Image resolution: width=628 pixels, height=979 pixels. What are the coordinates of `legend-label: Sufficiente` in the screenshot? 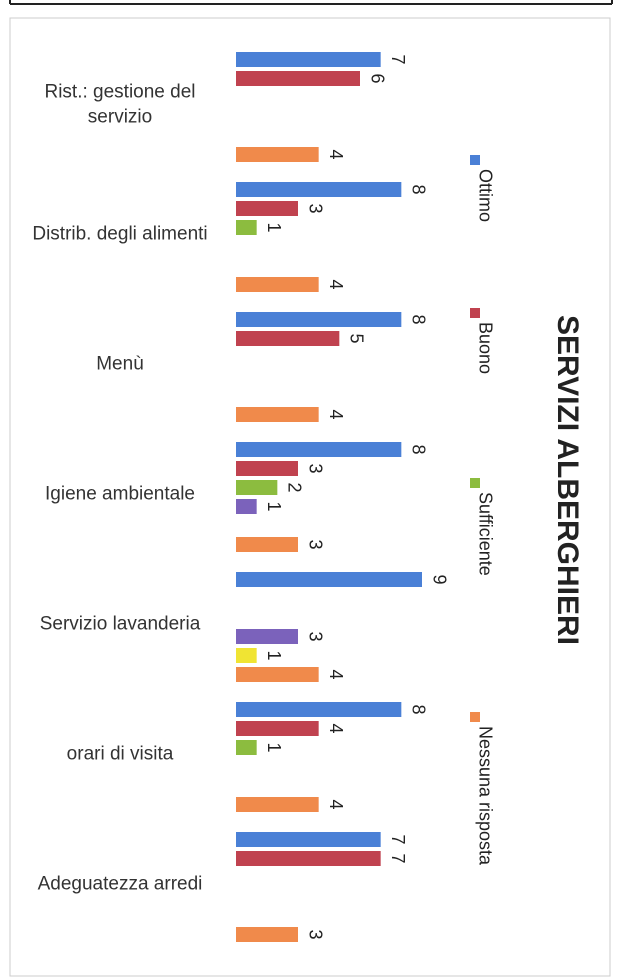 It's located at (485, 534).